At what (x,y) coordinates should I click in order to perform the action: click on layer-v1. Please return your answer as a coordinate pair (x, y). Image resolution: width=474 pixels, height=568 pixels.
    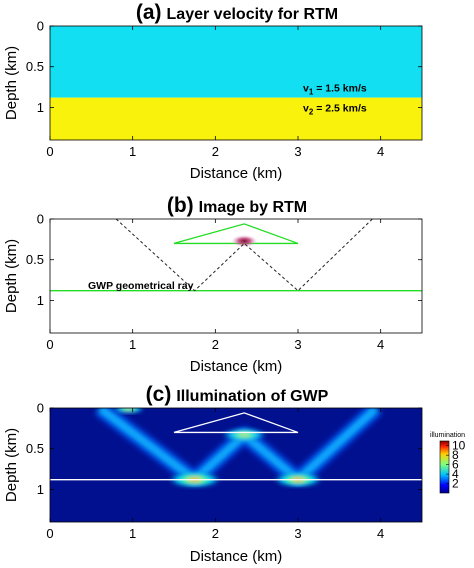
    Looking at the image, I should click on (236, 62).